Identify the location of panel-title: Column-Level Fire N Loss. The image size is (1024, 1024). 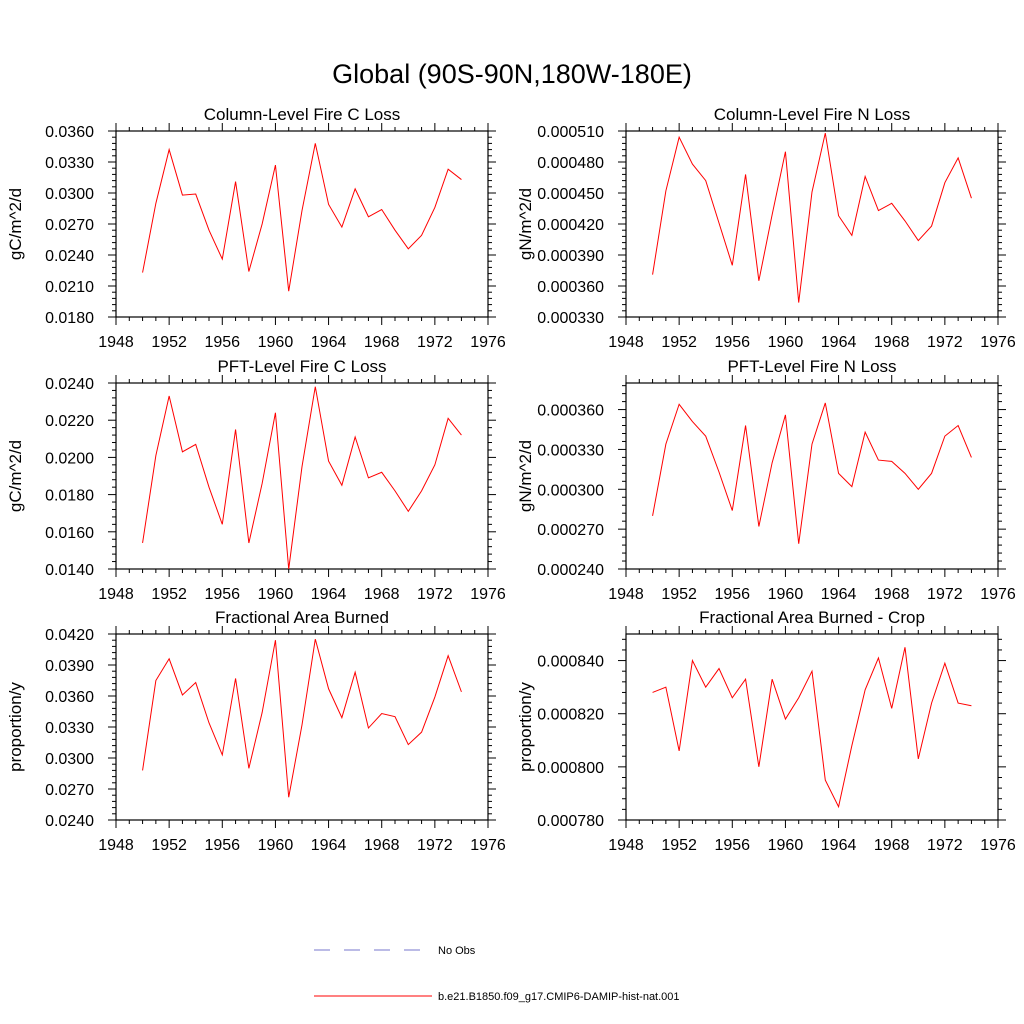
(812, 114).